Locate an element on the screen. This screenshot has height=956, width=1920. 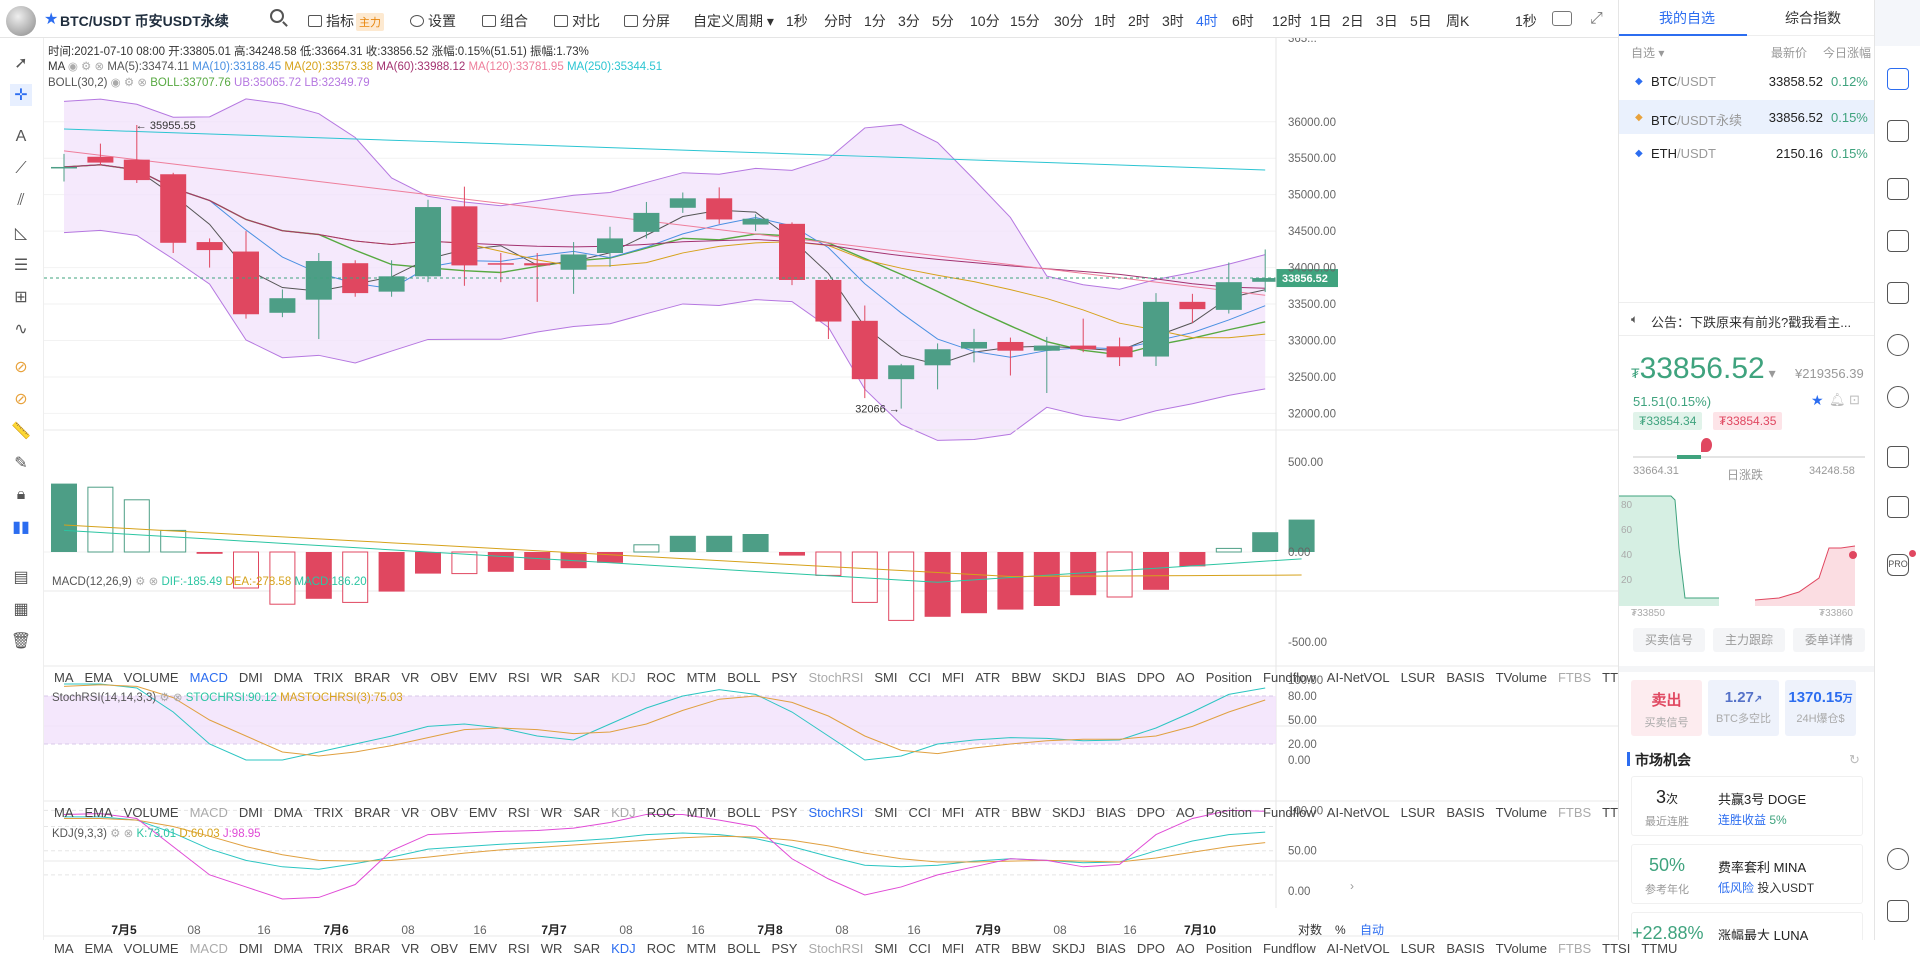
indicator-tab-roc: ROC is located at coordinates (661, 948).